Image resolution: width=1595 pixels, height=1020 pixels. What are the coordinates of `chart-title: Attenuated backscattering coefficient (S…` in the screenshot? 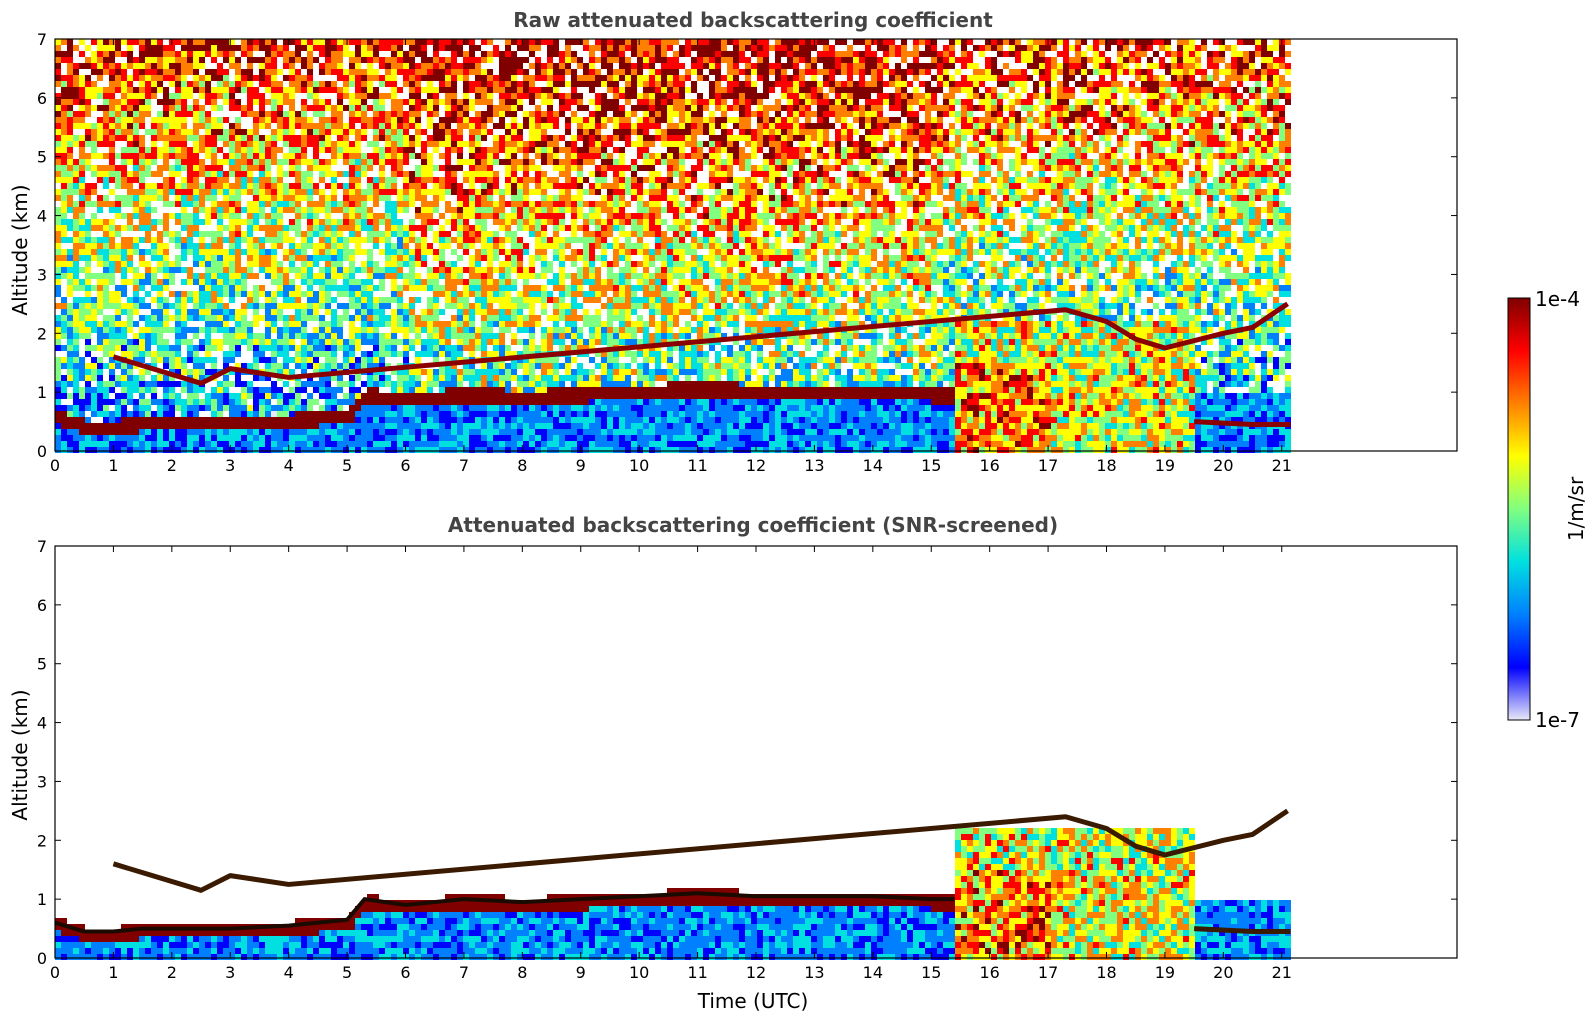 It's located at (753, 525).